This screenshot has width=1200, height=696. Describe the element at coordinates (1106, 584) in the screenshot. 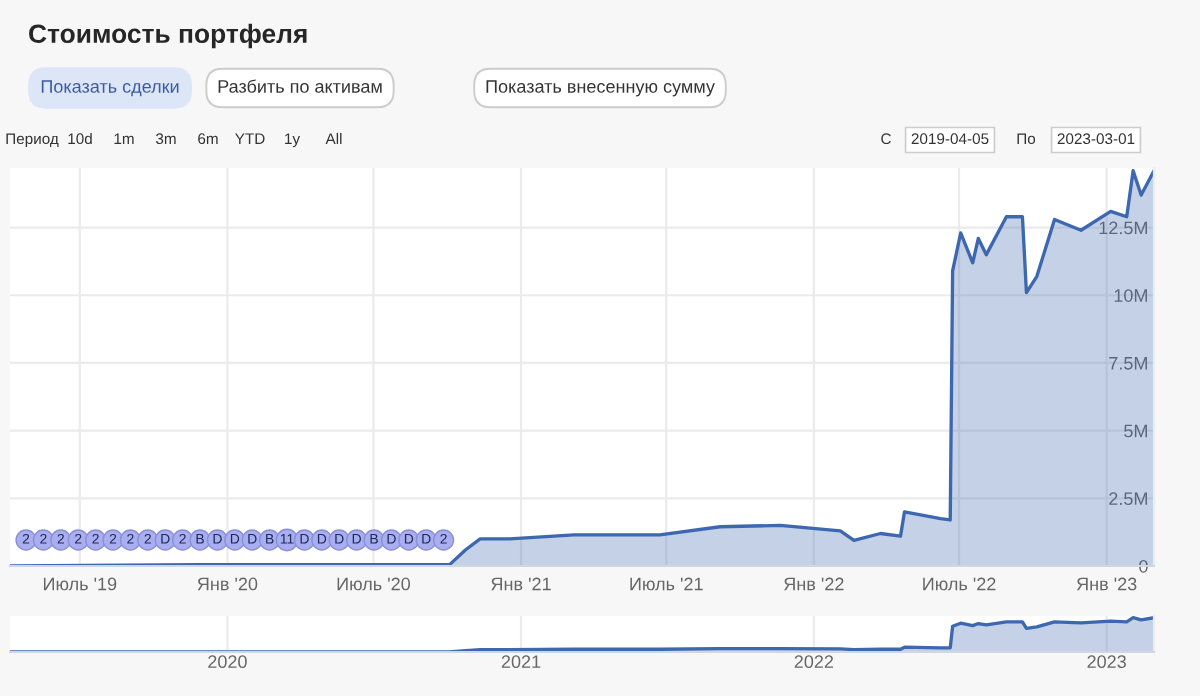

I see `x-tick-label: Янв '23` at that location.